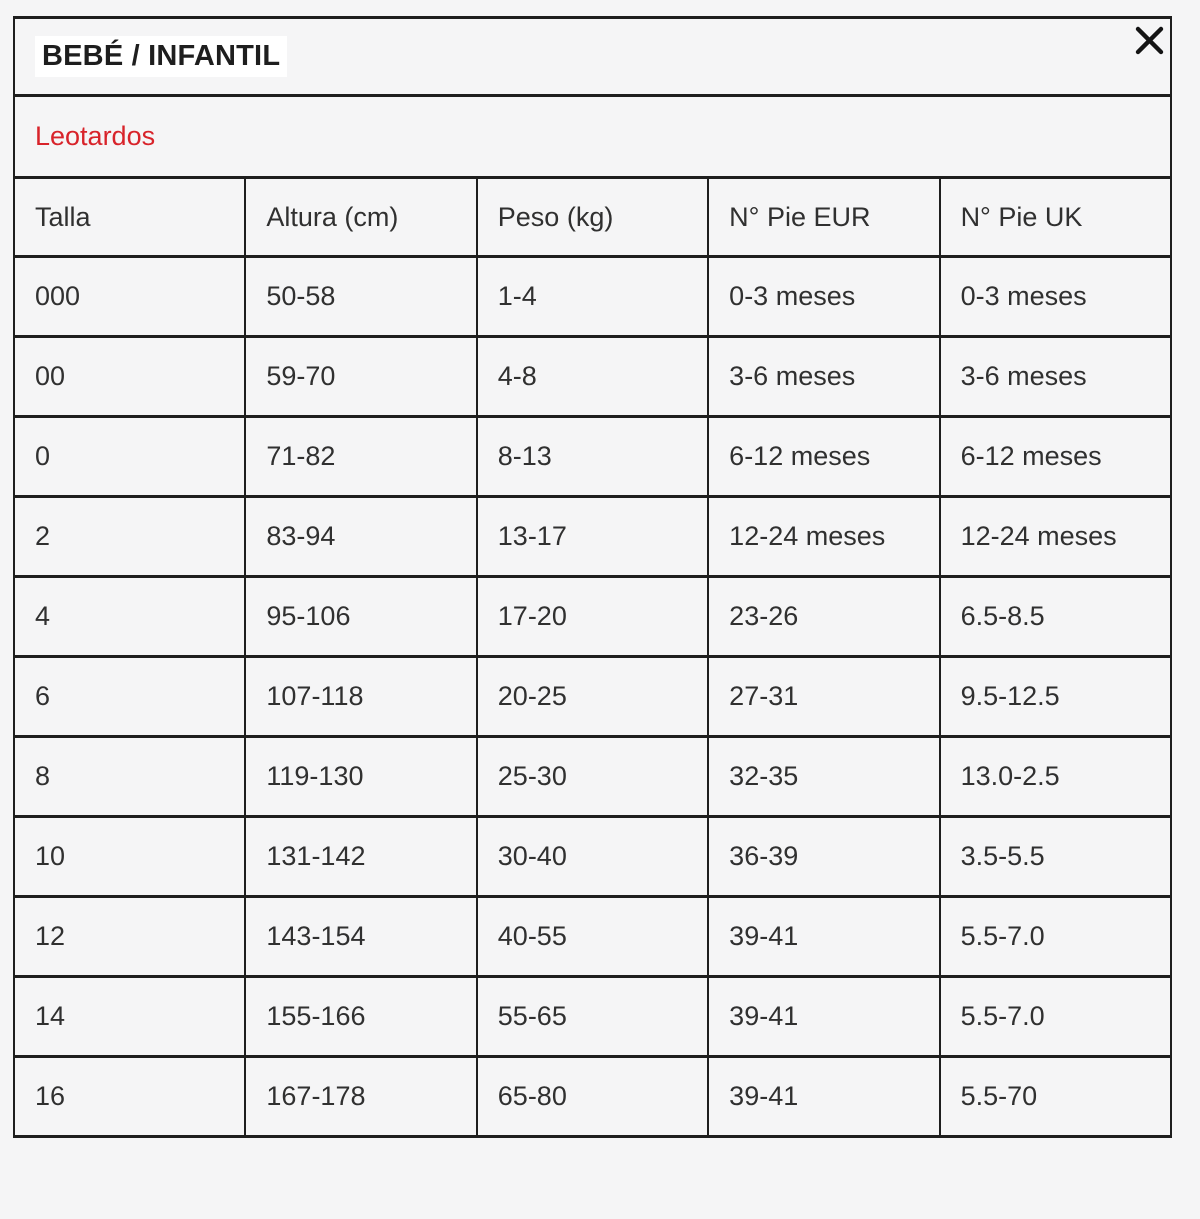 The height and width of the screenshot is (1219, 1200). What do you see at coordinates (361, 456) in the screenshot?
I see `cell: 71-82` at bounding box center [361, 456].